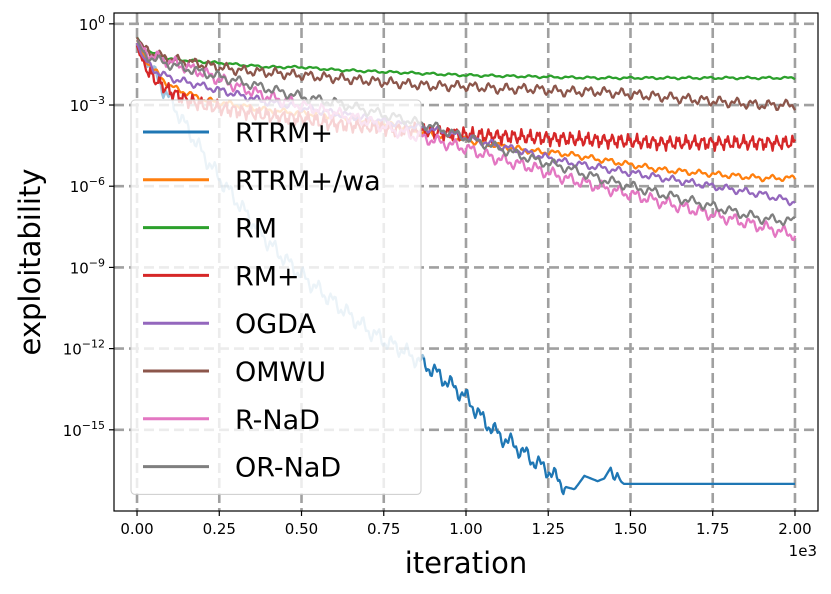 The image size is (831, 594). What do you see at coordinates (280, 372) in the screenshot?
I see `legend-label: OMWU` at bounding box center [280, 372].